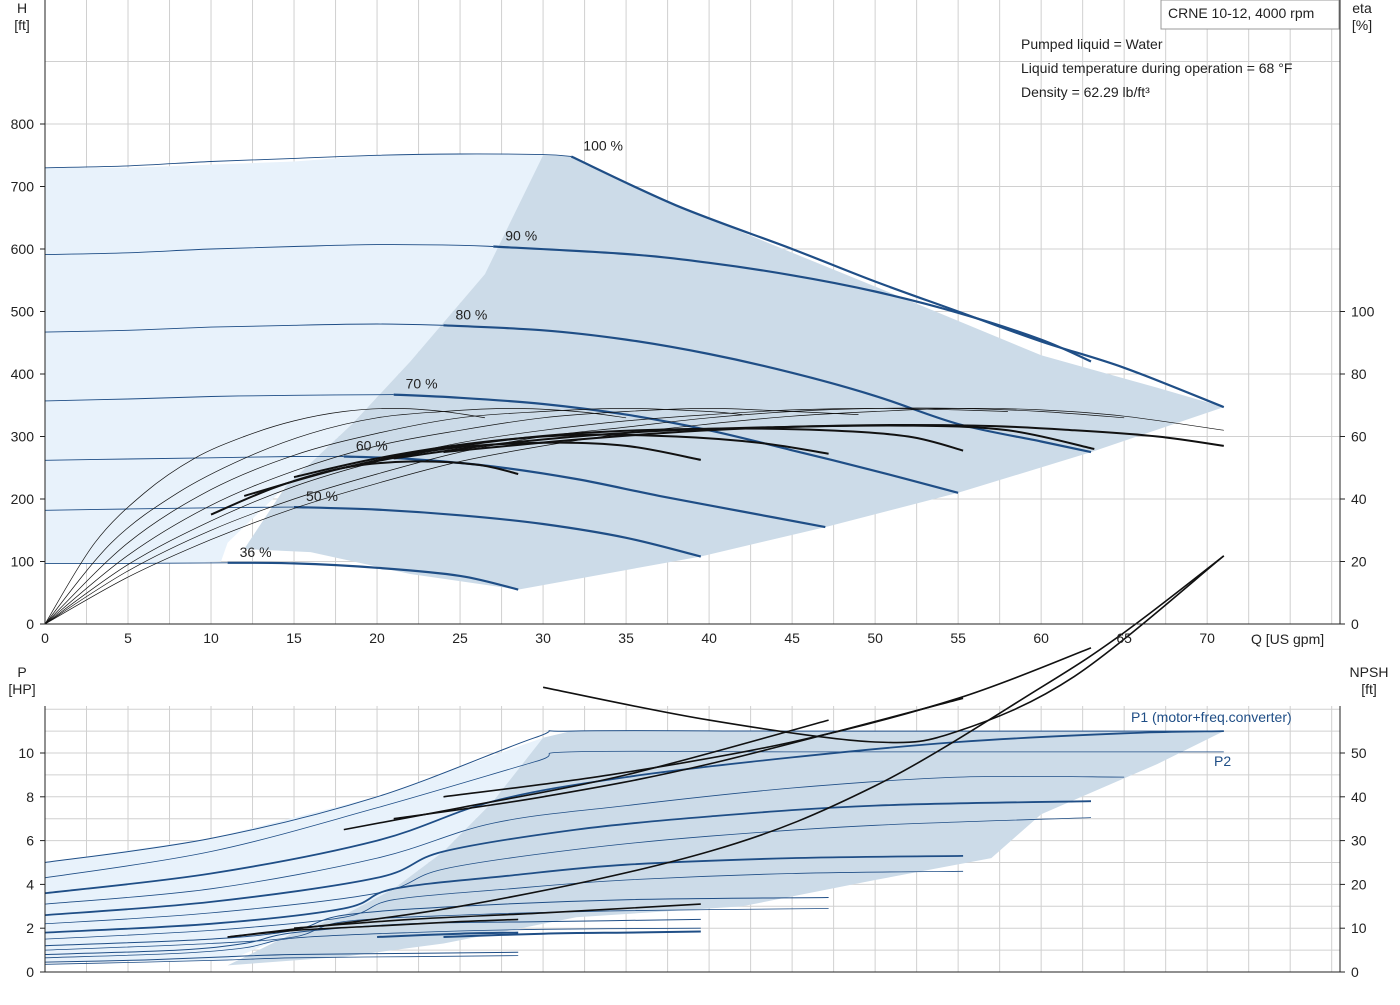 The width and height of the screenshot is (1400, 1005). What do you see at coordinates (308, 846) in the screenshot?
I see `power-region-light` at bounding box center [308, 846].